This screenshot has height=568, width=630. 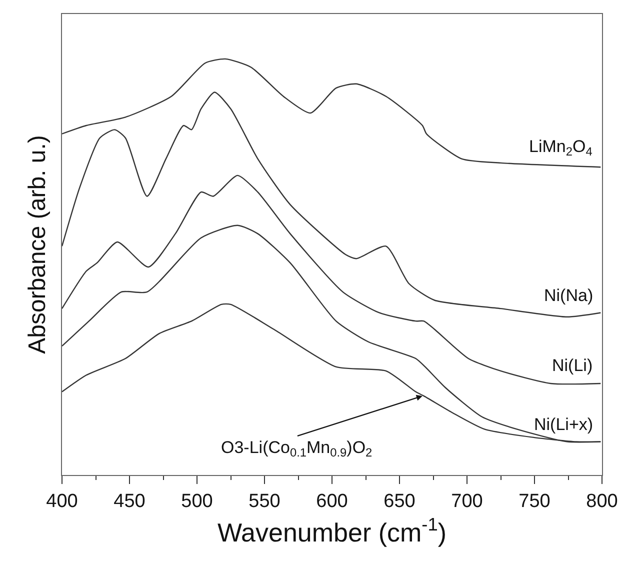 I want to click on series-label: Ni(Li+x), so click(x=564, y=424).